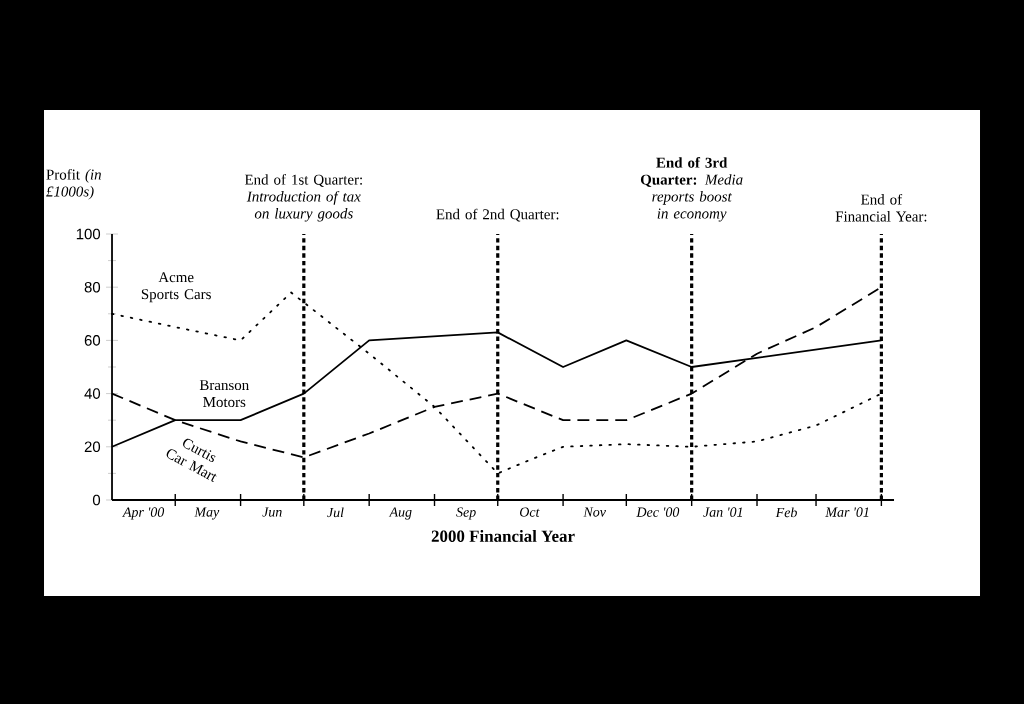 Image resolution: width=1024 pixels, height=704 pixels. Describe the element at coordinates (503, 535) in the screenshot. I see `x-axis-title: 2000 Financial Year` at that location.